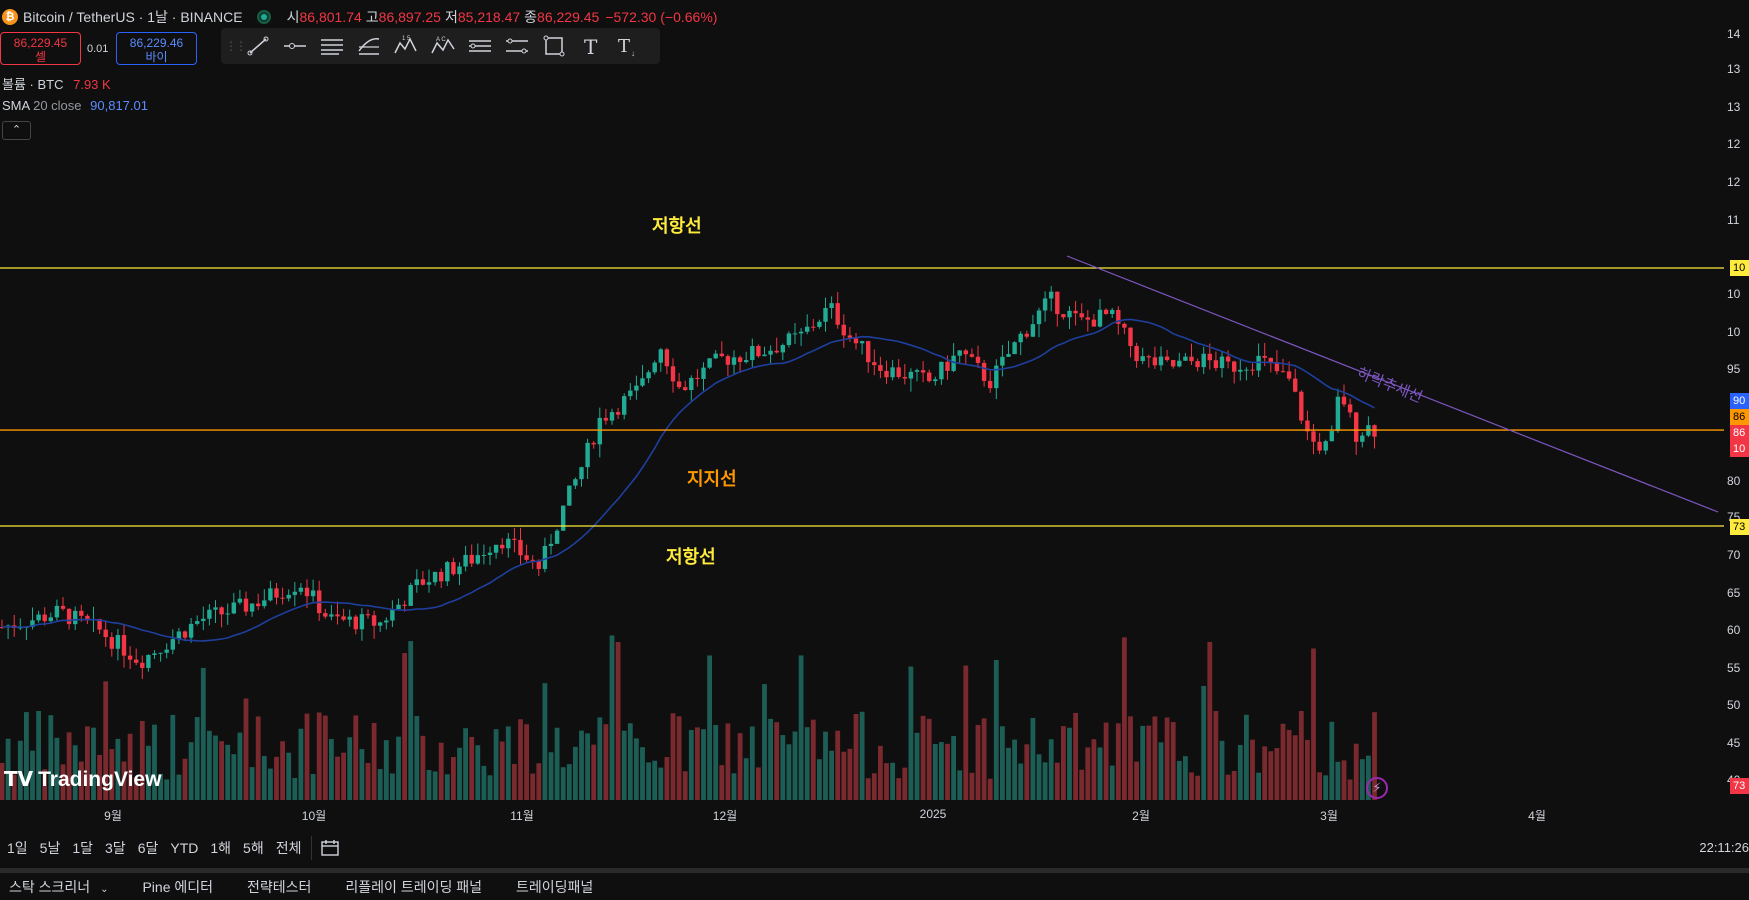 Image resolution: width=1749 pixels, height=900 pixels. What do you see at coordinates (221, 848) in the screenshot?
I see `timeframe-1y: 1해` at bounding box center [221, 848].